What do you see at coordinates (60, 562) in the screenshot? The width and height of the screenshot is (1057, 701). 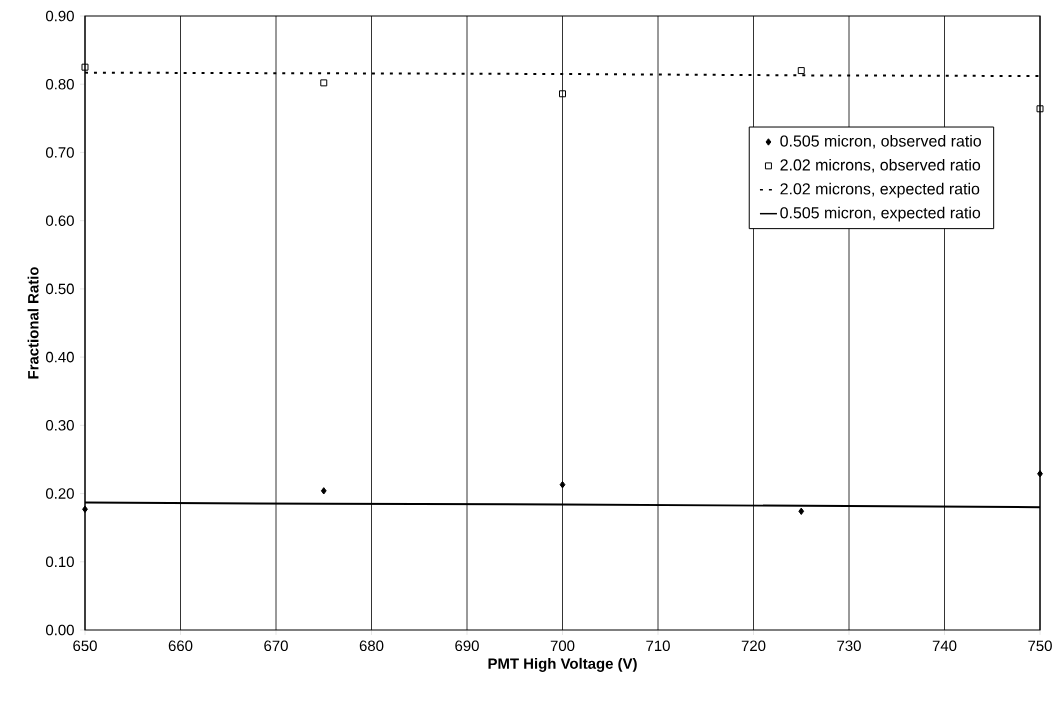 I see `y-tick-label: 0.10` at bounding box center [60, 562].